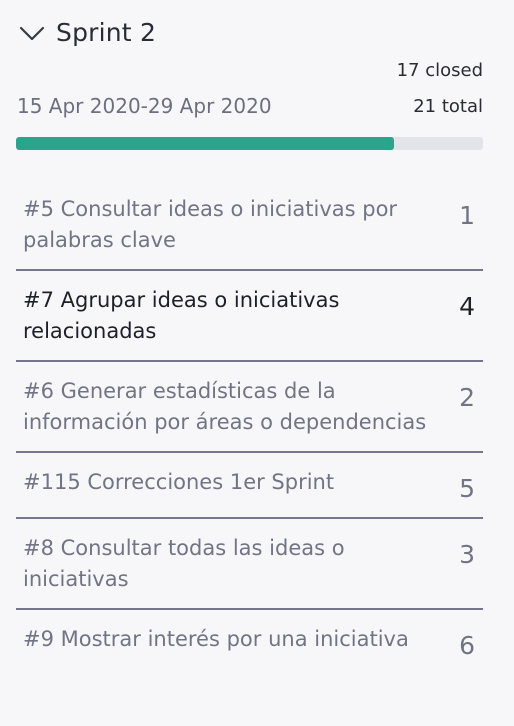 This screenshot has width=514, height=726. I want to click on issue-item: #115 Correcciones 1er Sprint 5, so click(249, 486).